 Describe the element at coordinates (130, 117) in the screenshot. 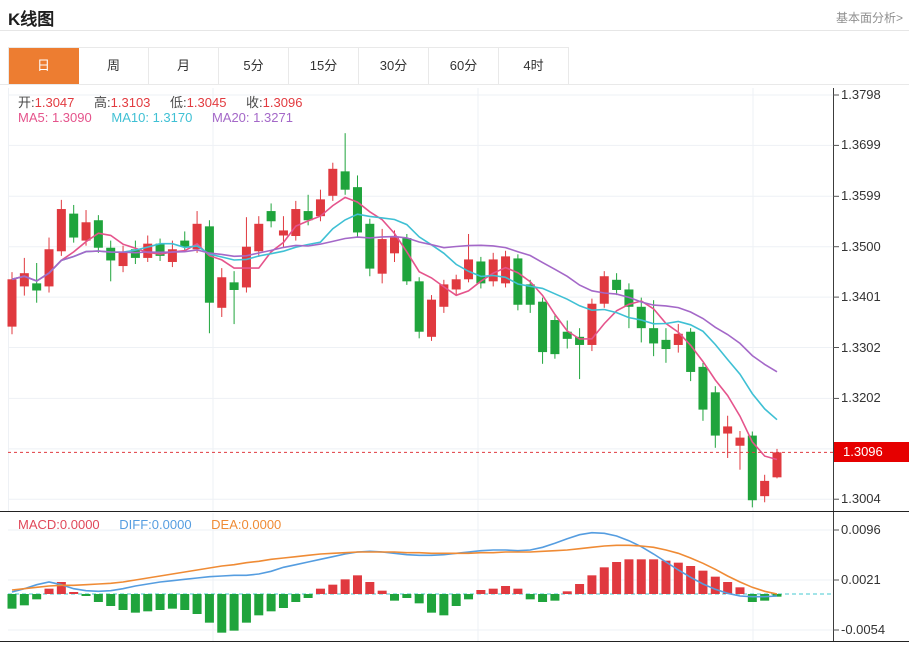

I see `ma10-label: MA10:` at that location.